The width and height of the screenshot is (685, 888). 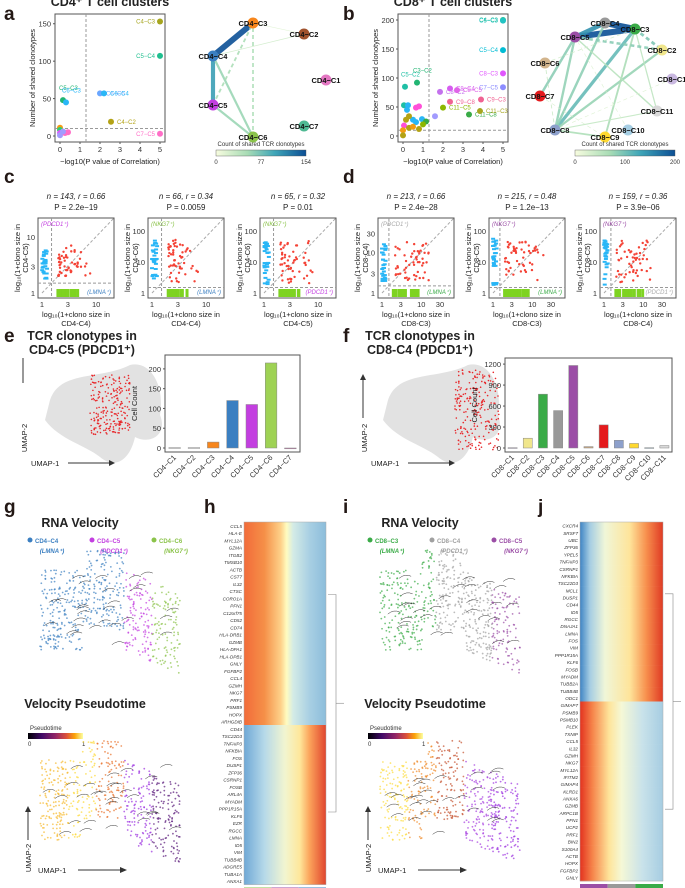 I want to click on gene-label: SRSF7, so click(x=570, y=533).